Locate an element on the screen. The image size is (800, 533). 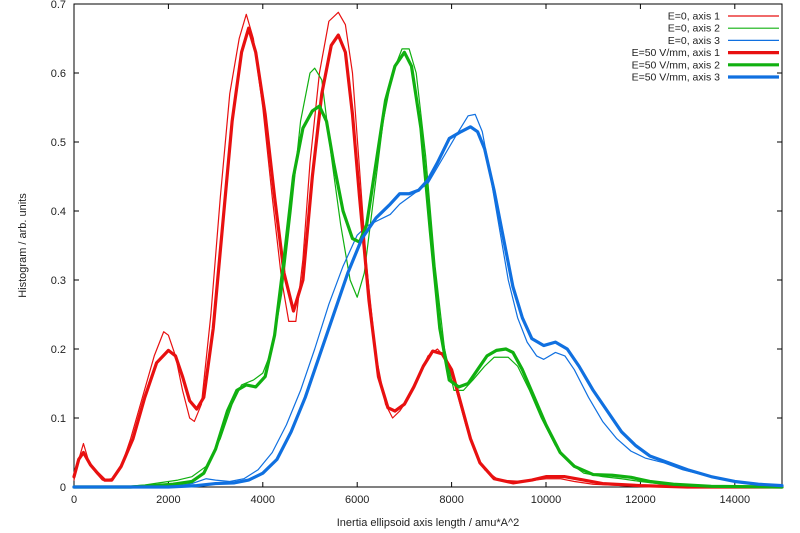
y-tick-label: 0 is located at coordinates (63, 488).